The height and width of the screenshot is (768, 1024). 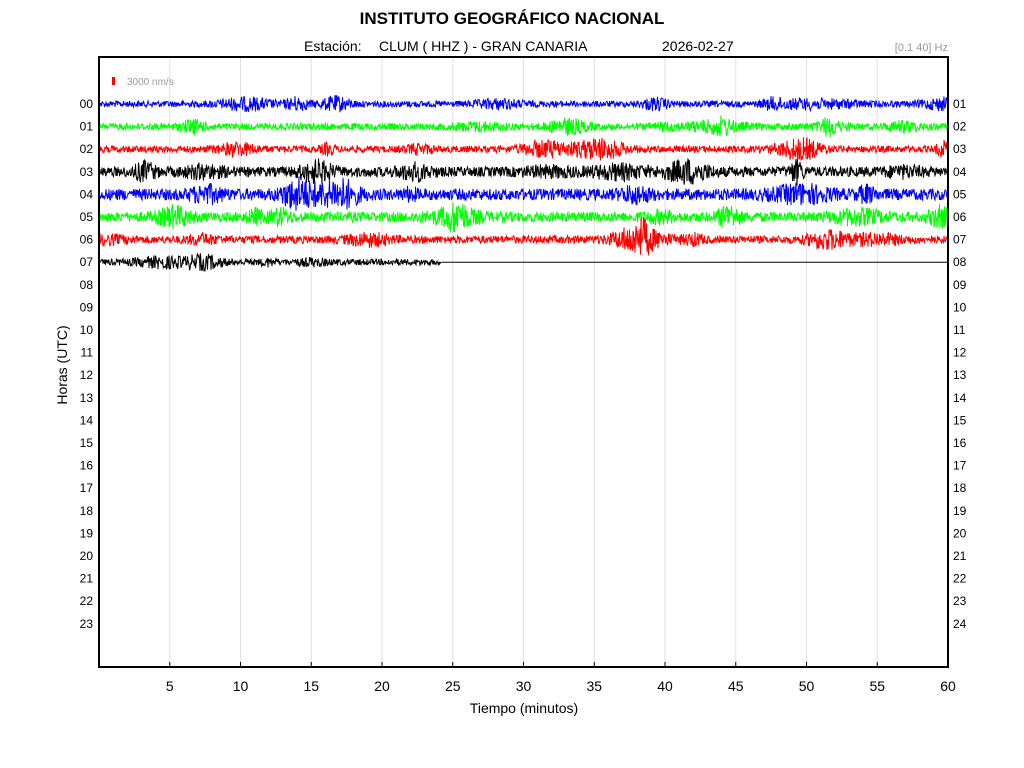 What do you see at coordinates (877, 686) in the screenshot?
I see `x-tick-label: 55` at bounding box center [877, 686].